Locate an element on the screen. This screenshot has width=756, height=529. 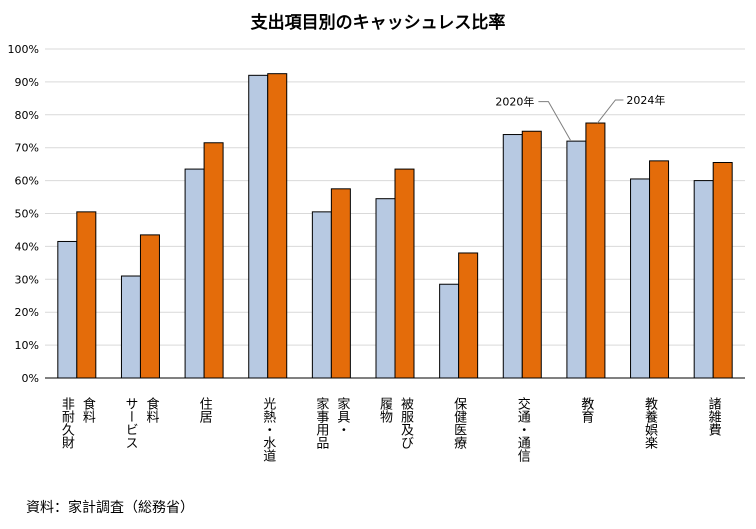
y-tick-label: 90% is located at coordinates (27, 82).